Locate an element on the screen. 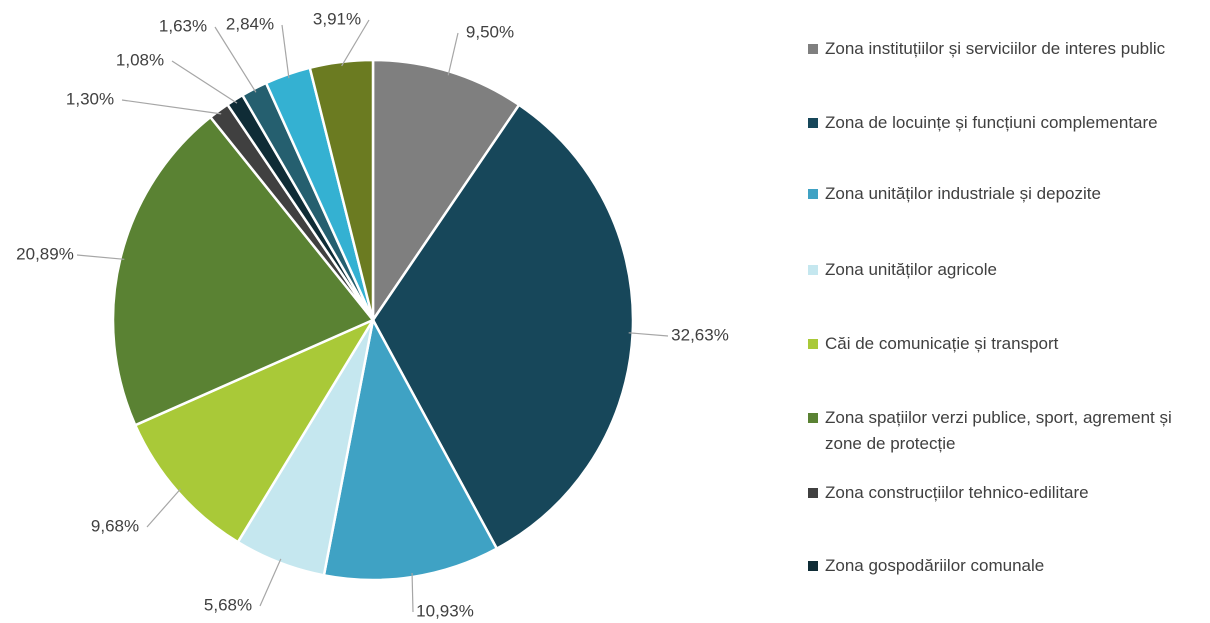 This screenshot has height=623, width=1210. data-label: 2,84% is located at coordinates (250, 23).